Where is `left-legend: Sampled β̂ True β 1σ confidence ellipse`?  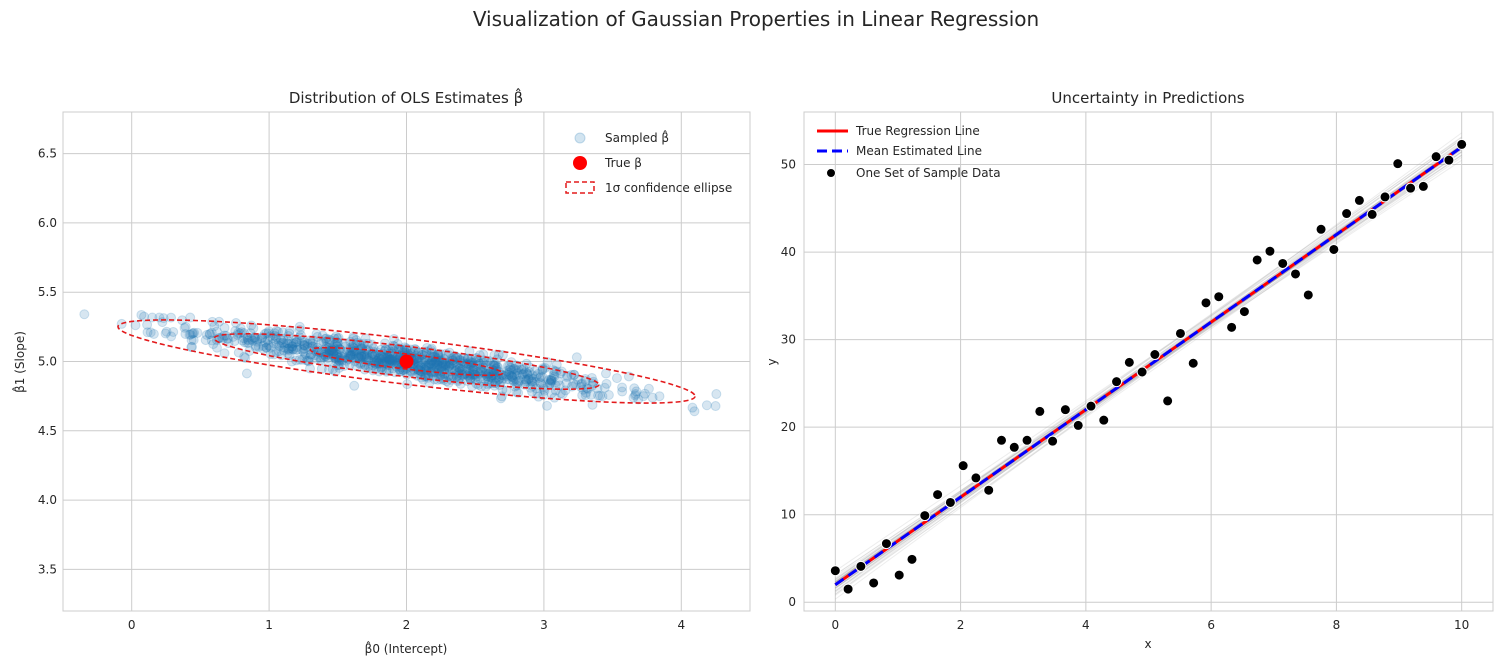 left-legend: Sampled β̂ True β 1σ confidence ellipse is located at coordinates (648, 162).